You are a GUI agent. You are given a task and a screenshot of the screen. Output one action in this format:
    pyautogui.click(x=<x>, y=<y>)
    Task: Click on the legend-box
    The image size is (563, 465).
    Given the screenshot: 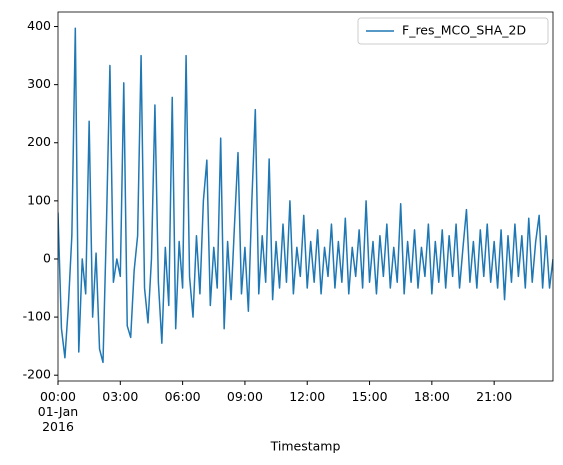 What is the action you would take?
    pyautogui.click(x=453, y=31)
    